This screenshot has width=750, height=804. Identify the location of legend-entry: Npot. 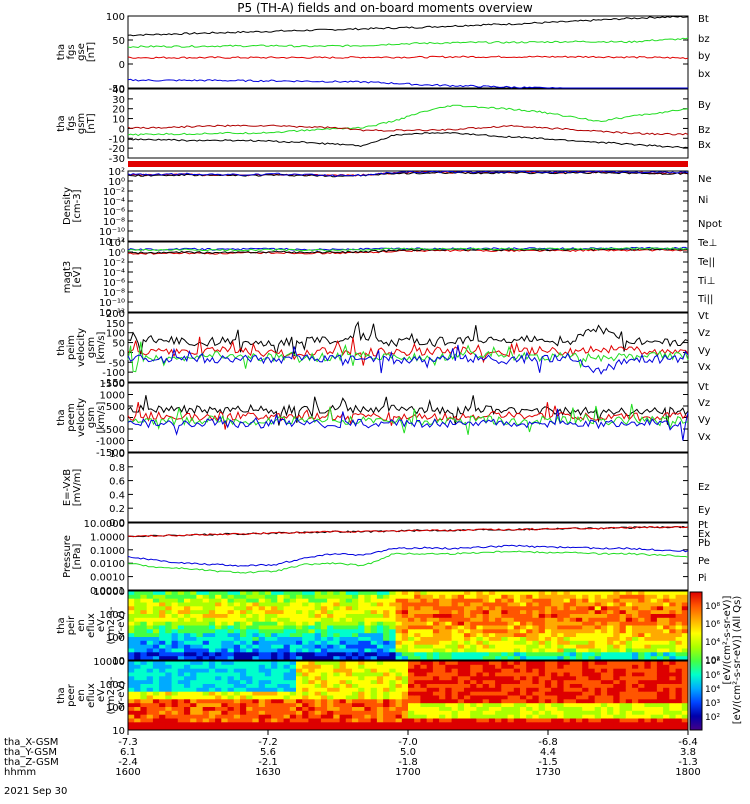
(710, 224).